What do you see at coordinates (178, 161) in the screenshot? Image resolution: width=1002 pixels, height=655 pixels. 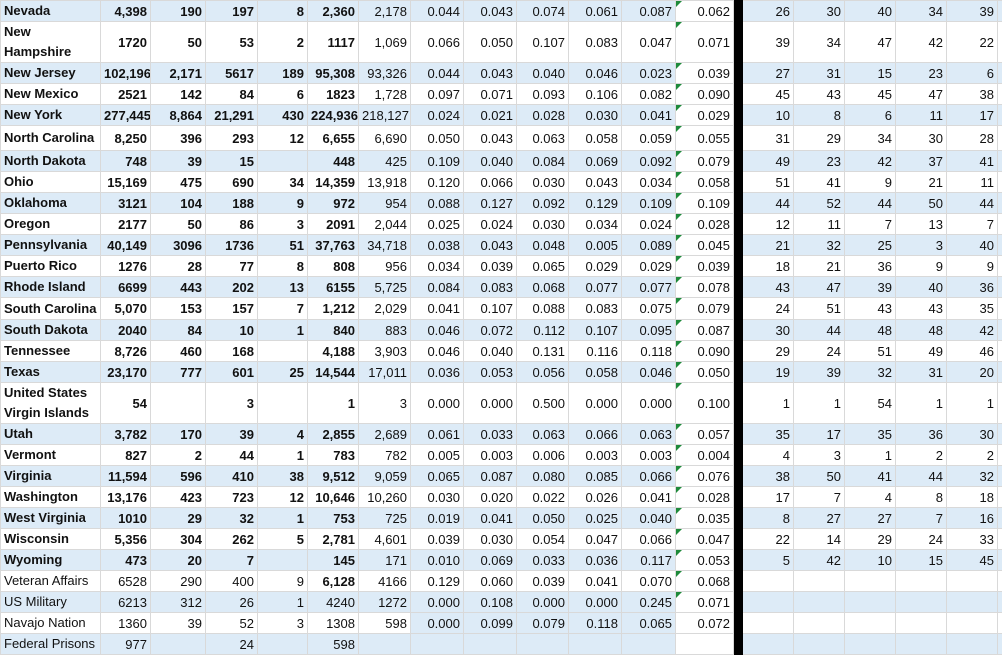 I see `count-cell: 39` at bounding box center [178, 161].